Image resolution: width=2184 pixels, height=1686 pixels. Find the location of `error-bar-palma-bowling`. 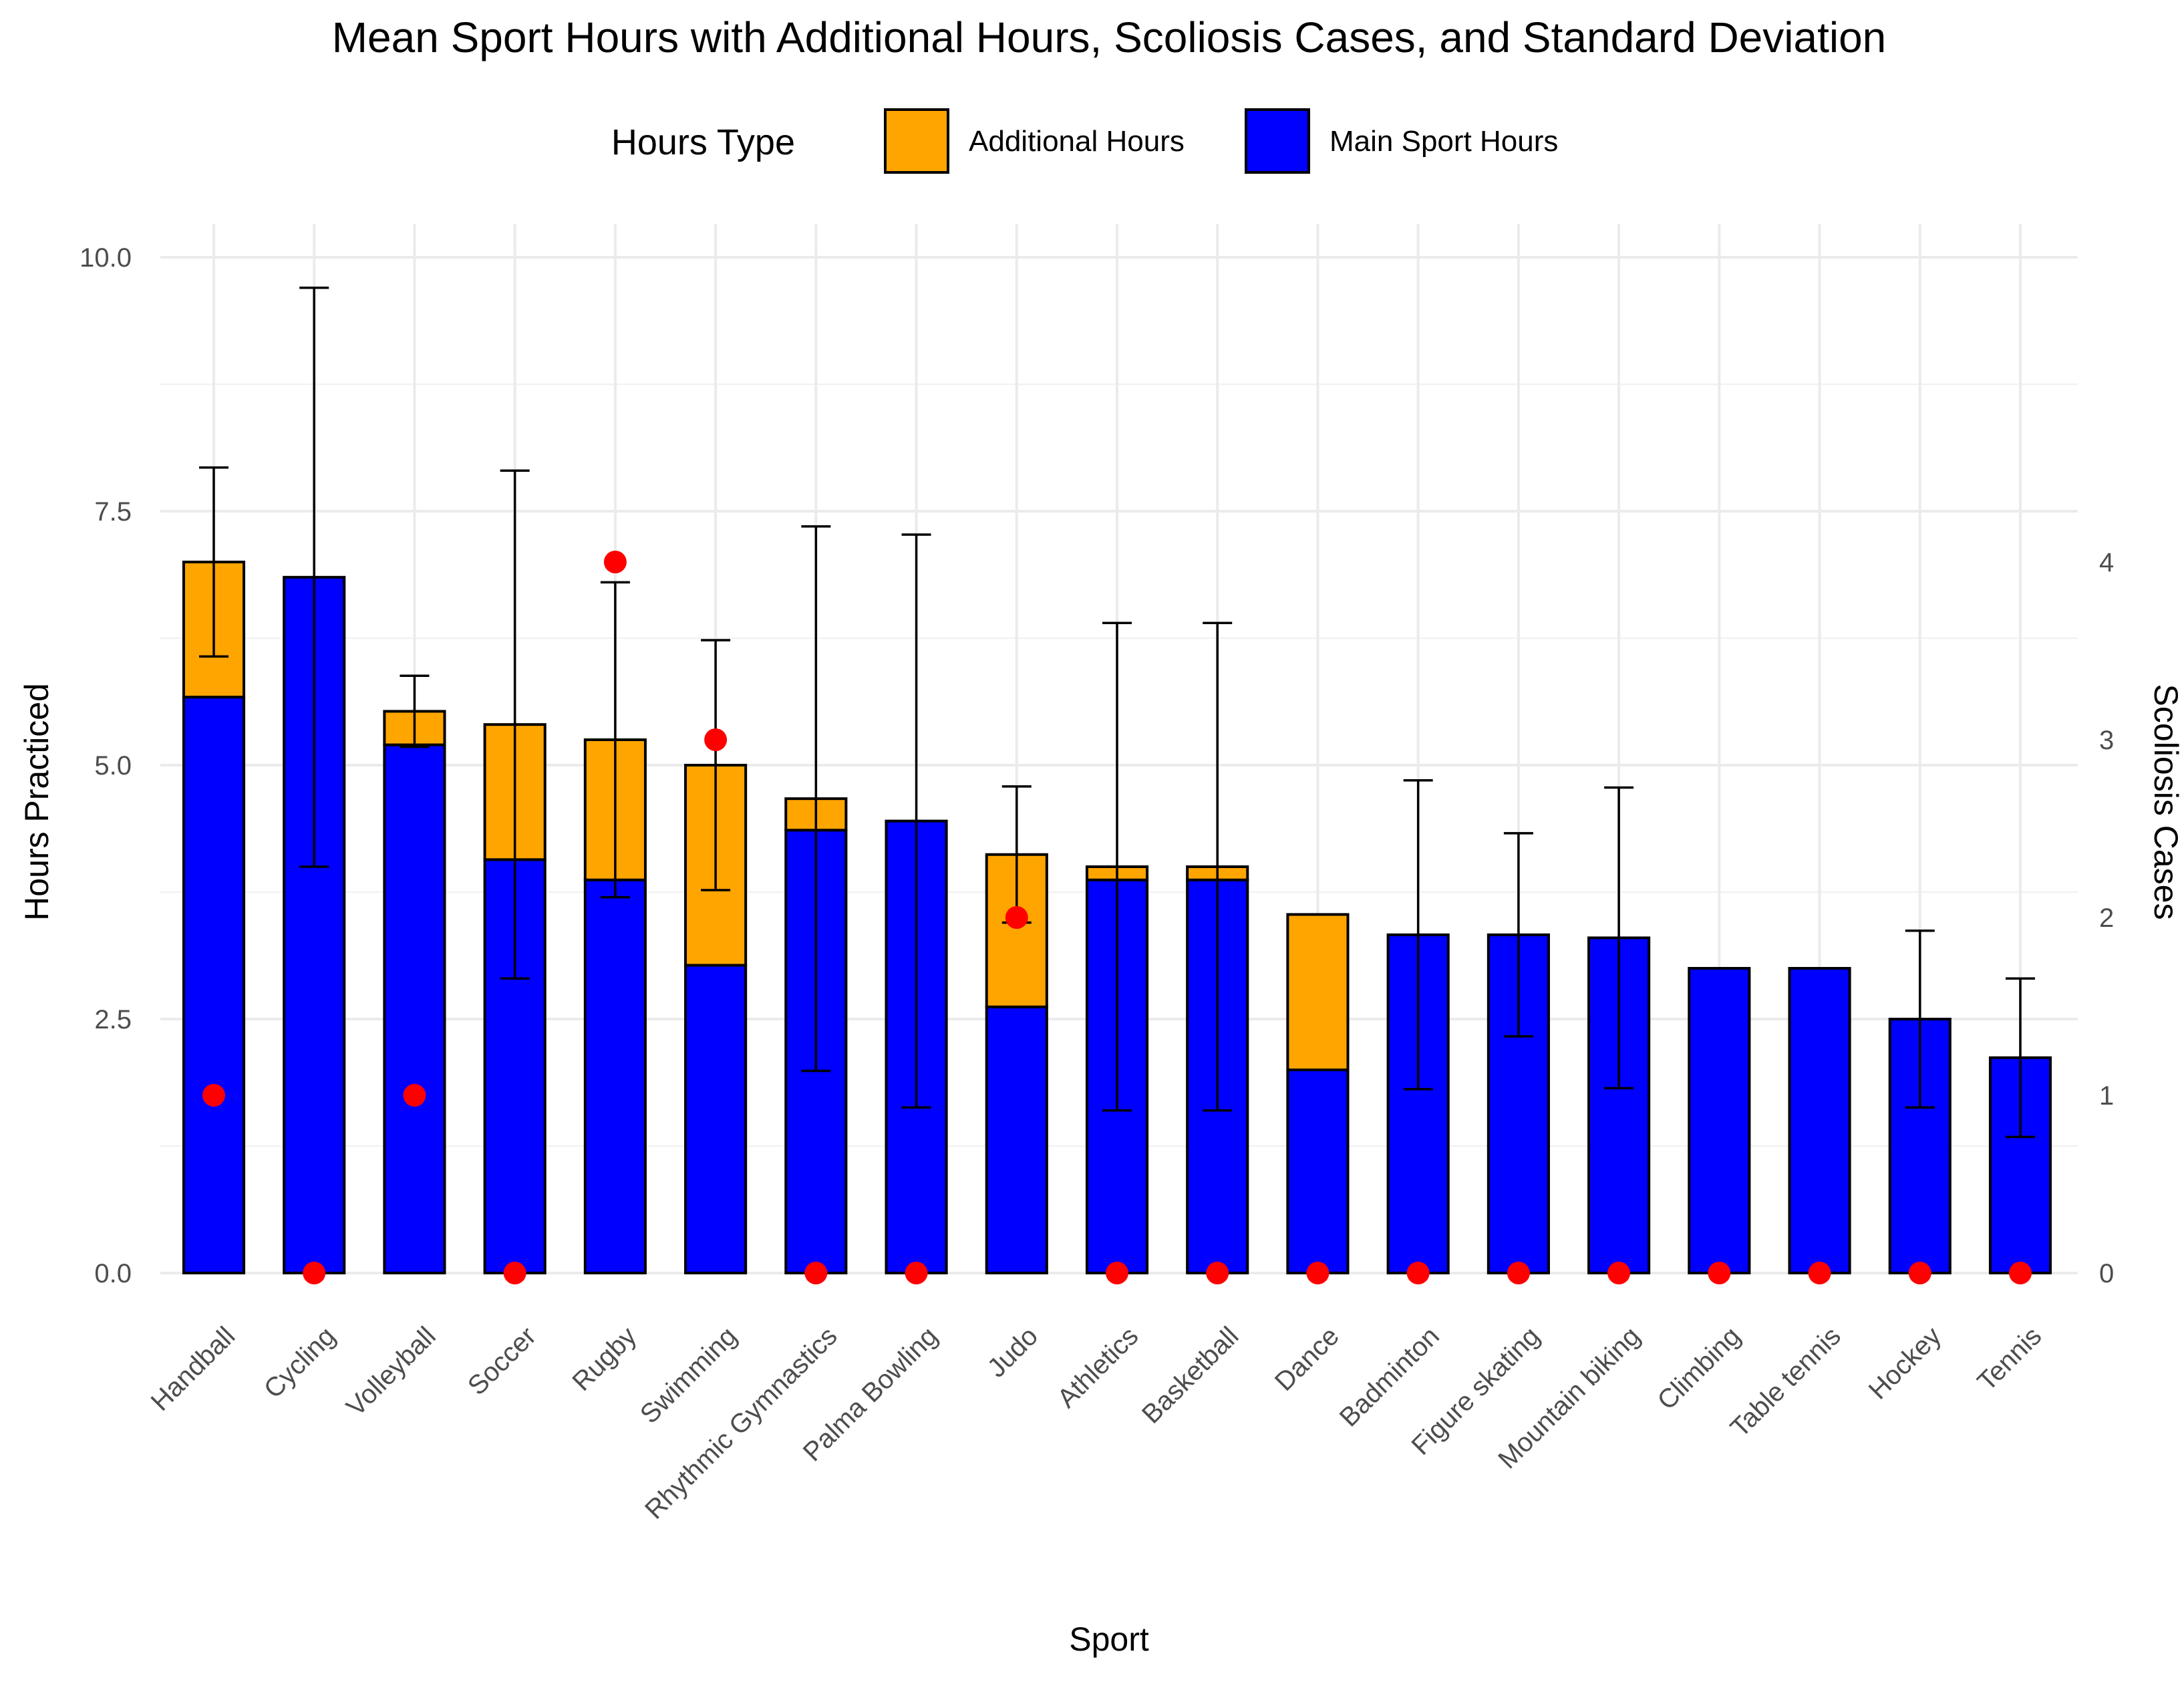

error-bar-palma-bowling is located at coordinates (916, 821).